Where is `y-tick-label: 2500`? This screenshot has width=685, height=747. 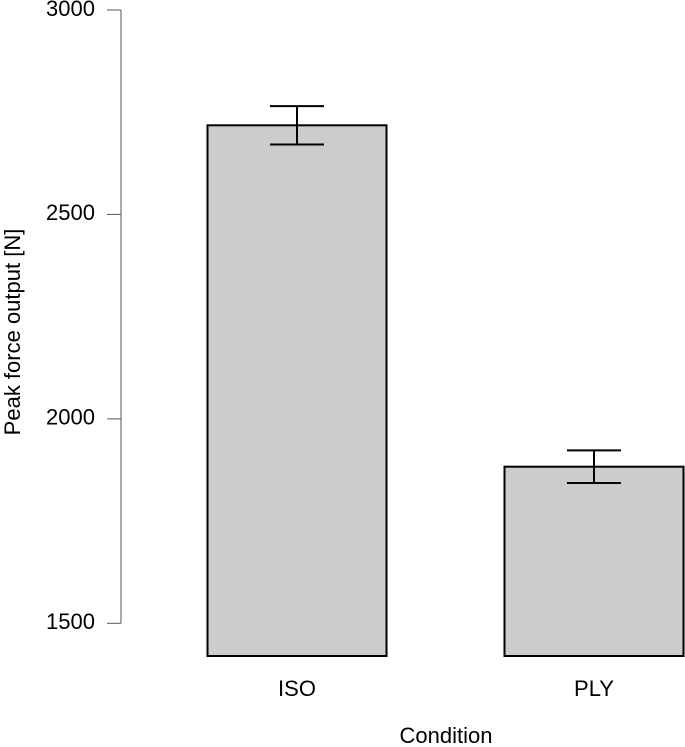
y-tick-label: 2500 is located at coordinates (70, 212).